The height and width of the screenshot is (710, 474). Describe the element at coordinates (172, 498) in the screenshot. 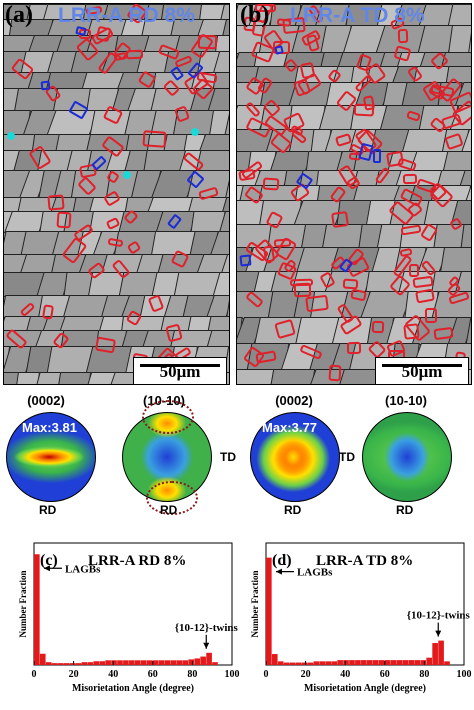

I see `highlight-circle-bottom` at that location.